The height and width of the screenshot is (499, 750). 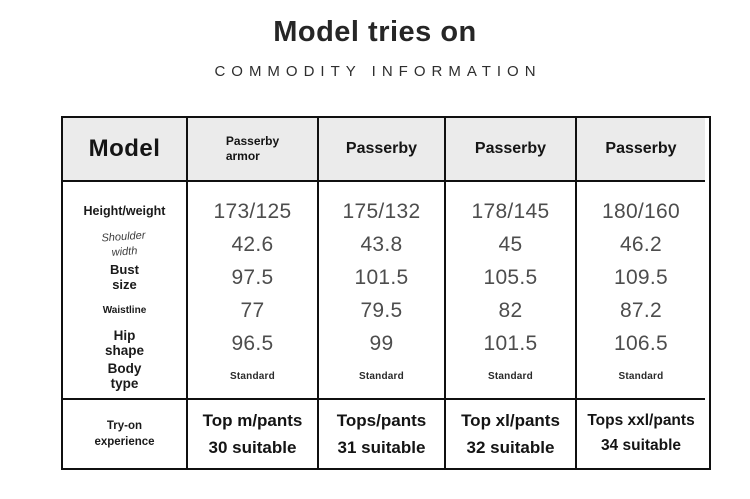 I want to click on tryon-cell-model-2: Tops/pants 31 suitable, so click(x=382, y=434).